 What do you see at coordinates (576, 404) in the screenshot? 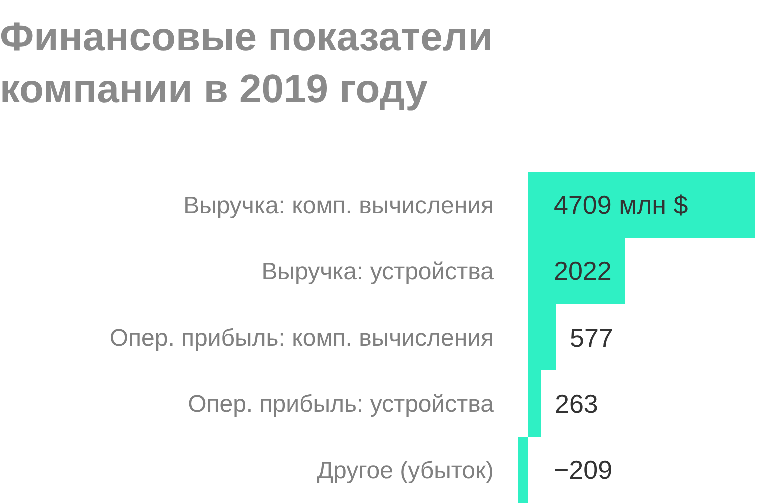
I see `data-label: 263` at bounding box center [576, 404].